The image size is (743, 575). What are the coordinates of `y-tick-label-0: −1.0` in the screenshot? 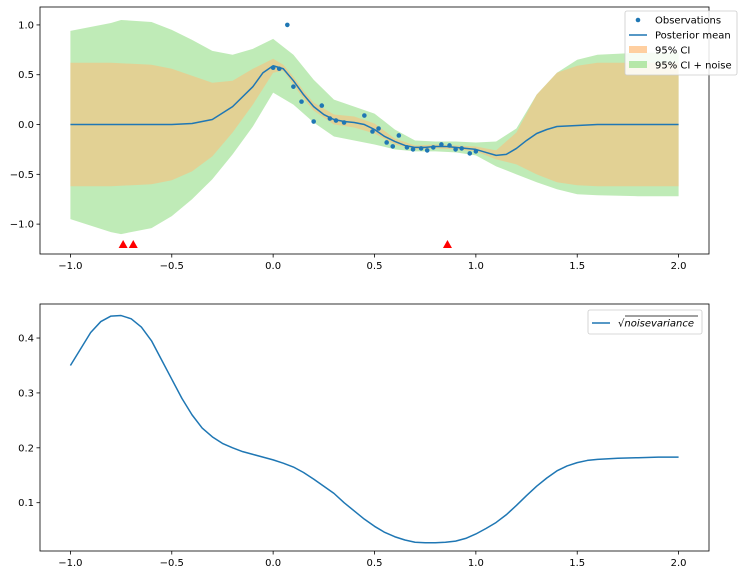 It's located at (22, 225).